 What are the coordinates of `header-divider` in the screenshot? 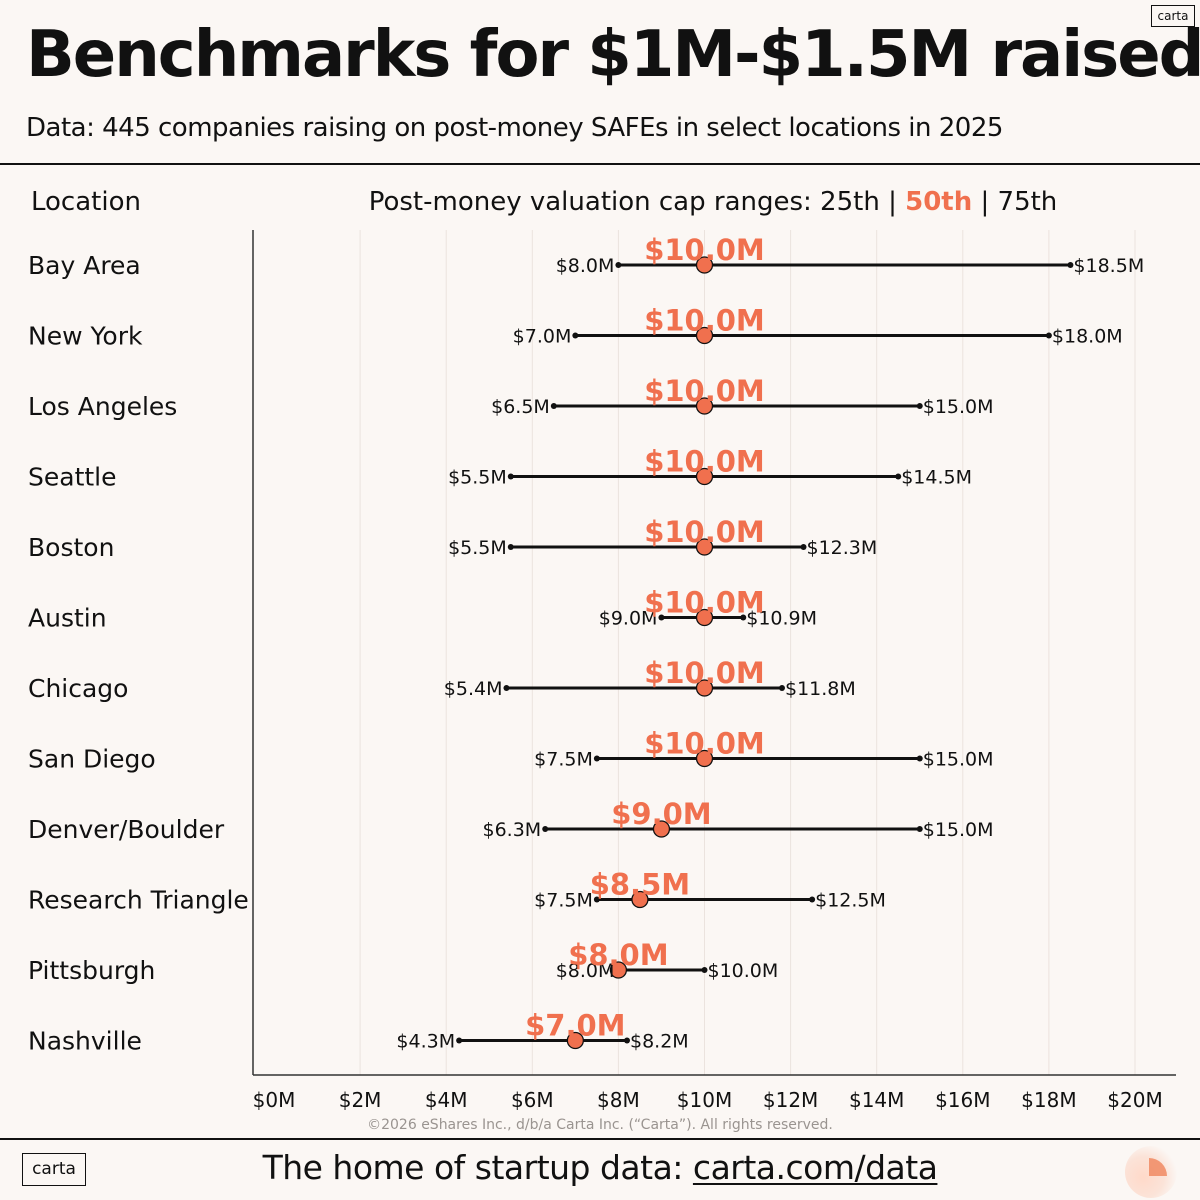 It's located at (600, 164).